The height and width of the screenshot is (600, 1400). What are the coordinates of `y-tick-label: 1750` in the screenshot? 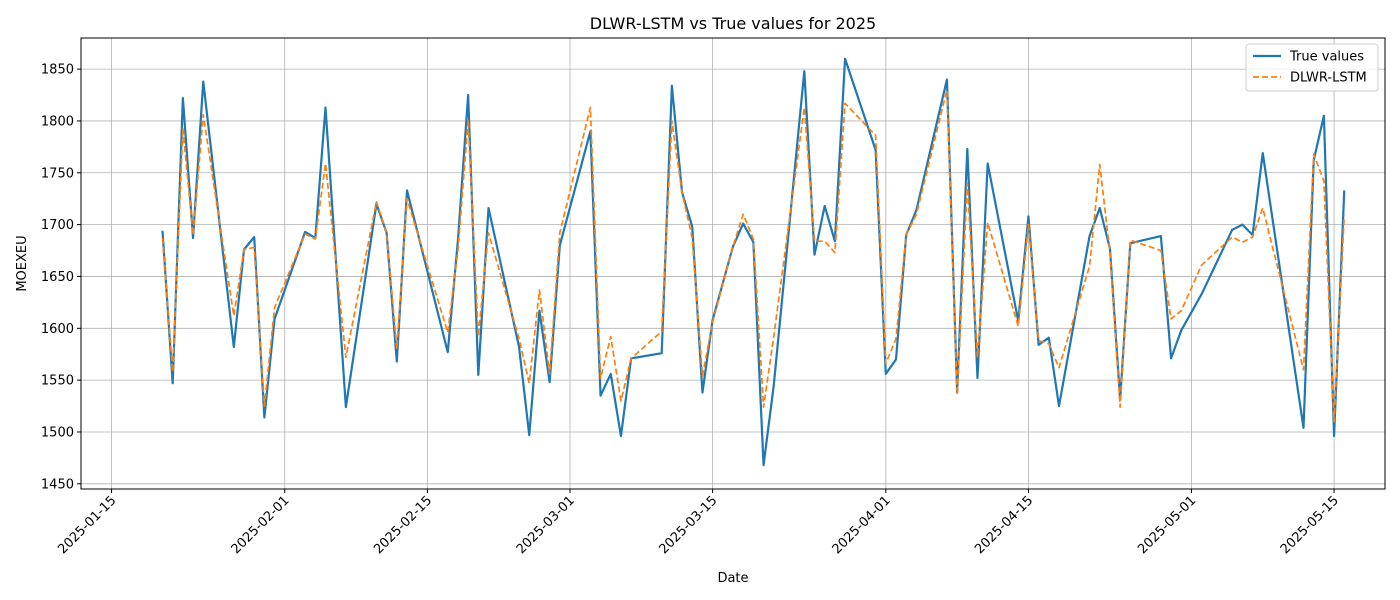 It's located at (57, 173).